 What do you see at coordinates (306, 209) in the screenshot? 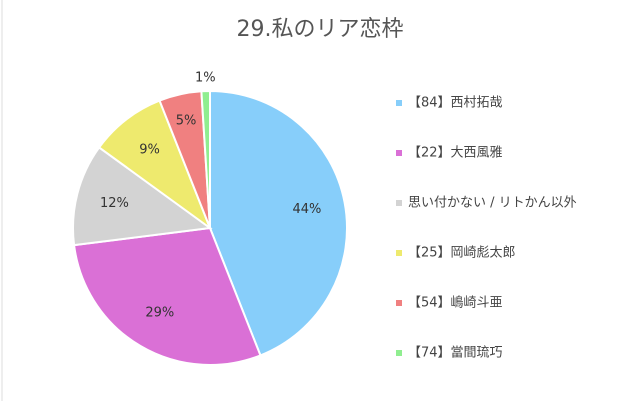
I see `slice-label: 44%` at bounding box center [306, 209].